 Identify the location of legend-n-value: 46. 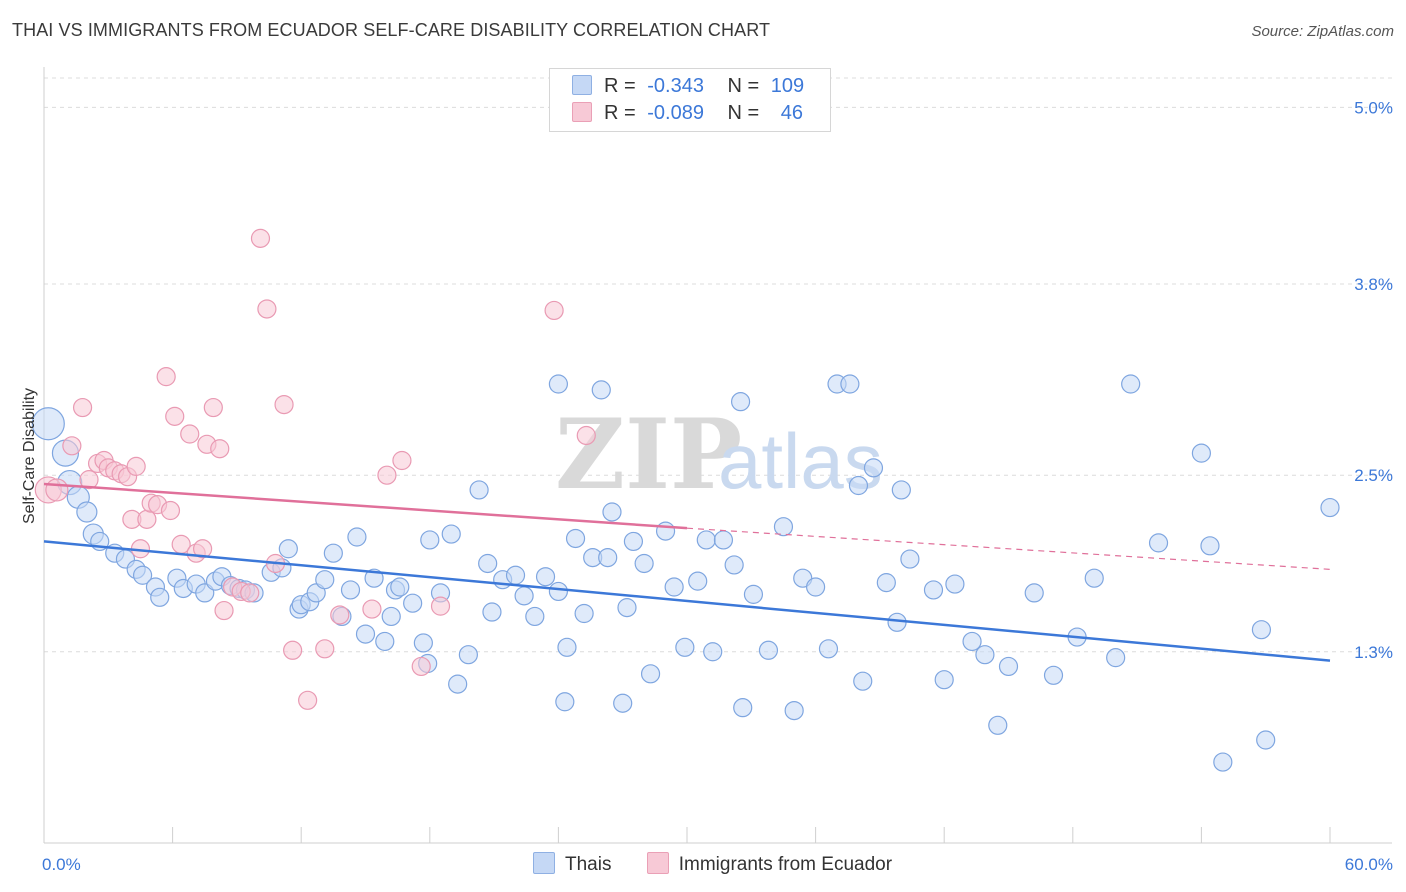
(792, 113).